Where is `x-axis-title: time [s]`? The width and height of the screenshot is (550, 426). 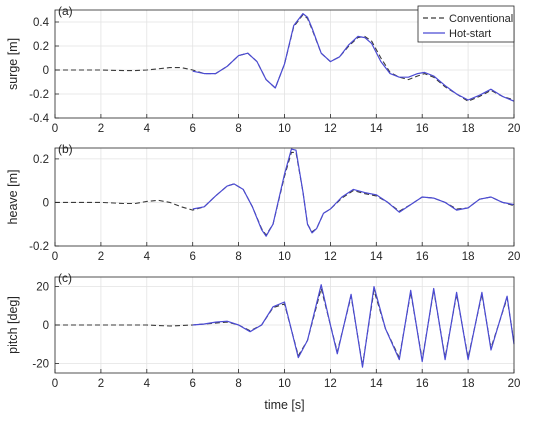 x-axis-title: time [s] is located at coordinates (284, 405).